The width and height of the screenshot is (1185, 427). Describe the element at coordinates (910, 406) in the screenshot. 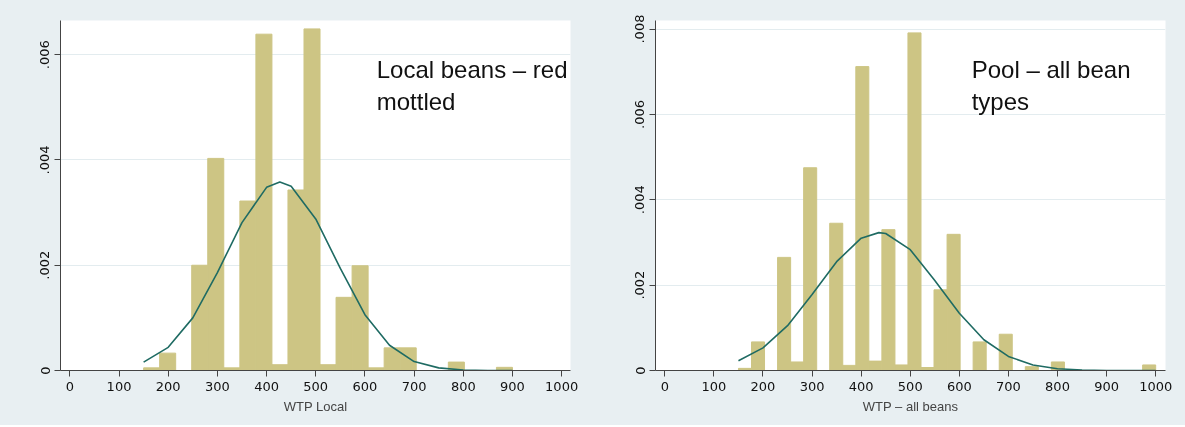

I see `x-axis-title: WTP – all beans` at that location.